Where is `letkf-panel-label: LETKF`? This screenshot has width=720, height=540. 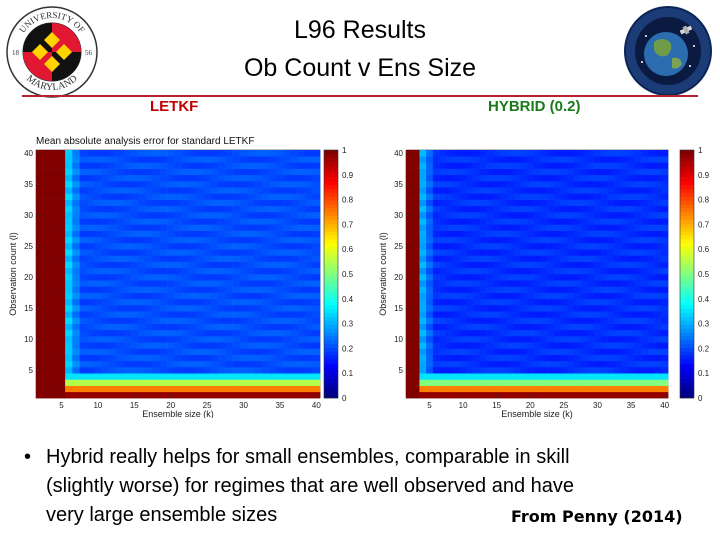
letkf-panel-label: LETKF is located at coordinates (174, 106).